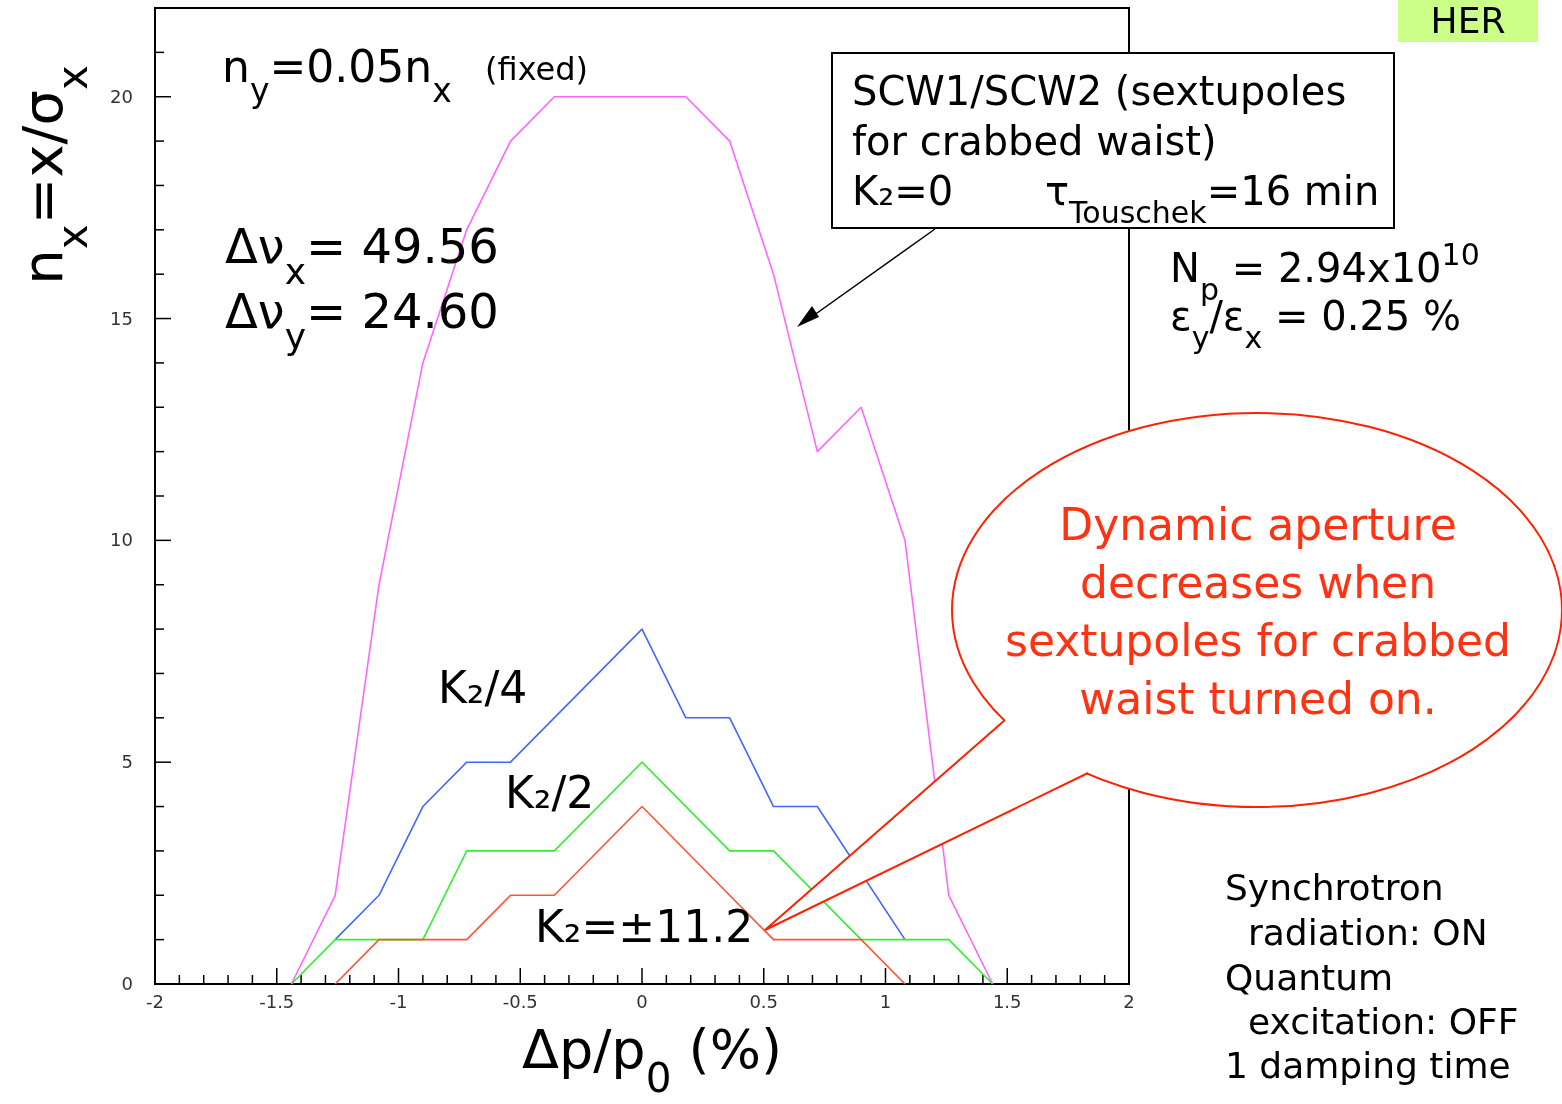  I want to click on series-label: K₂/4, so click(483, 687).